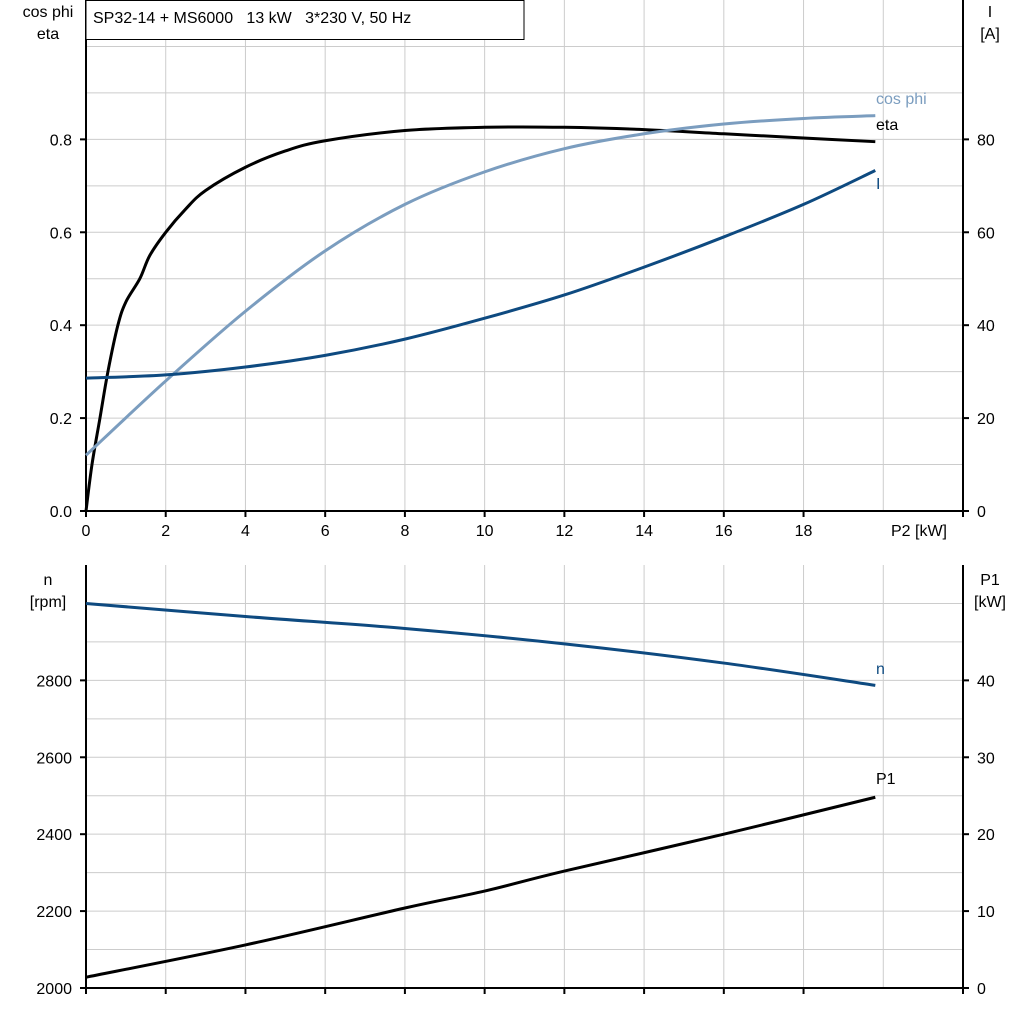  I want to click on x-tick-label: 8, so click(404, 531).